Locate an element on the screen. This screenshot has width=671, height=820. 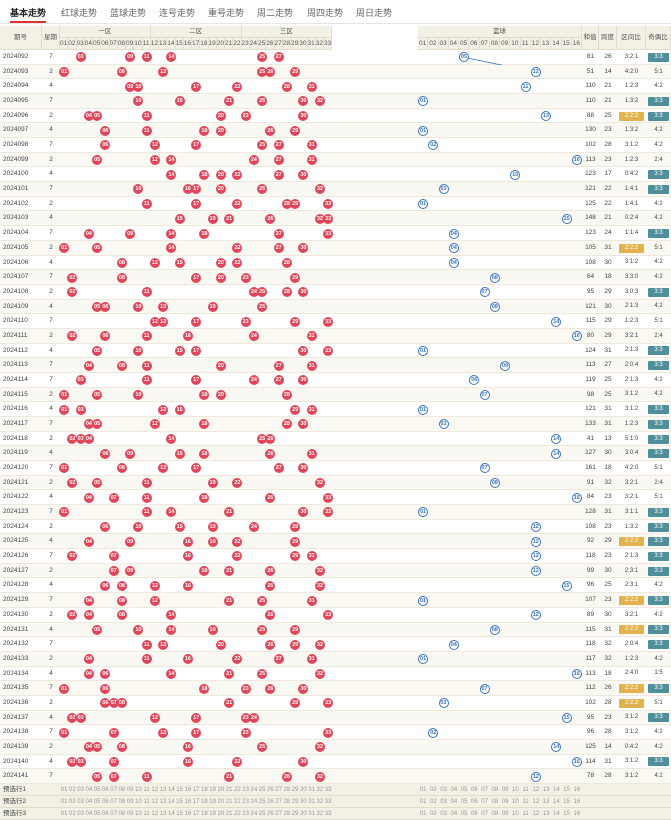
tab-7: 周四走势 is located at coordinates (325, 13).